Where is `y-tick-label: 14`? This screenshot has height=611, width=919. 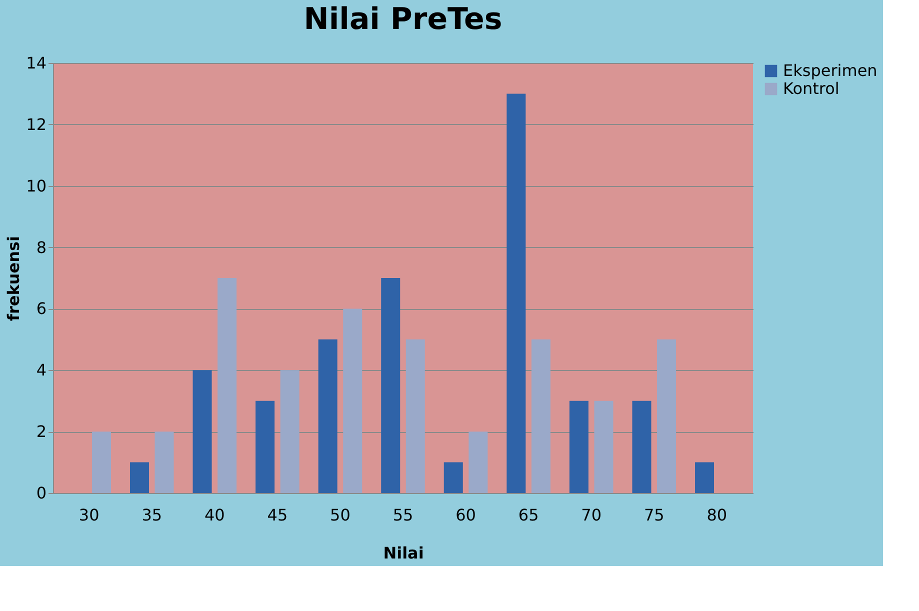
y-tick-label: 14 is located at coordinates (36, 63).